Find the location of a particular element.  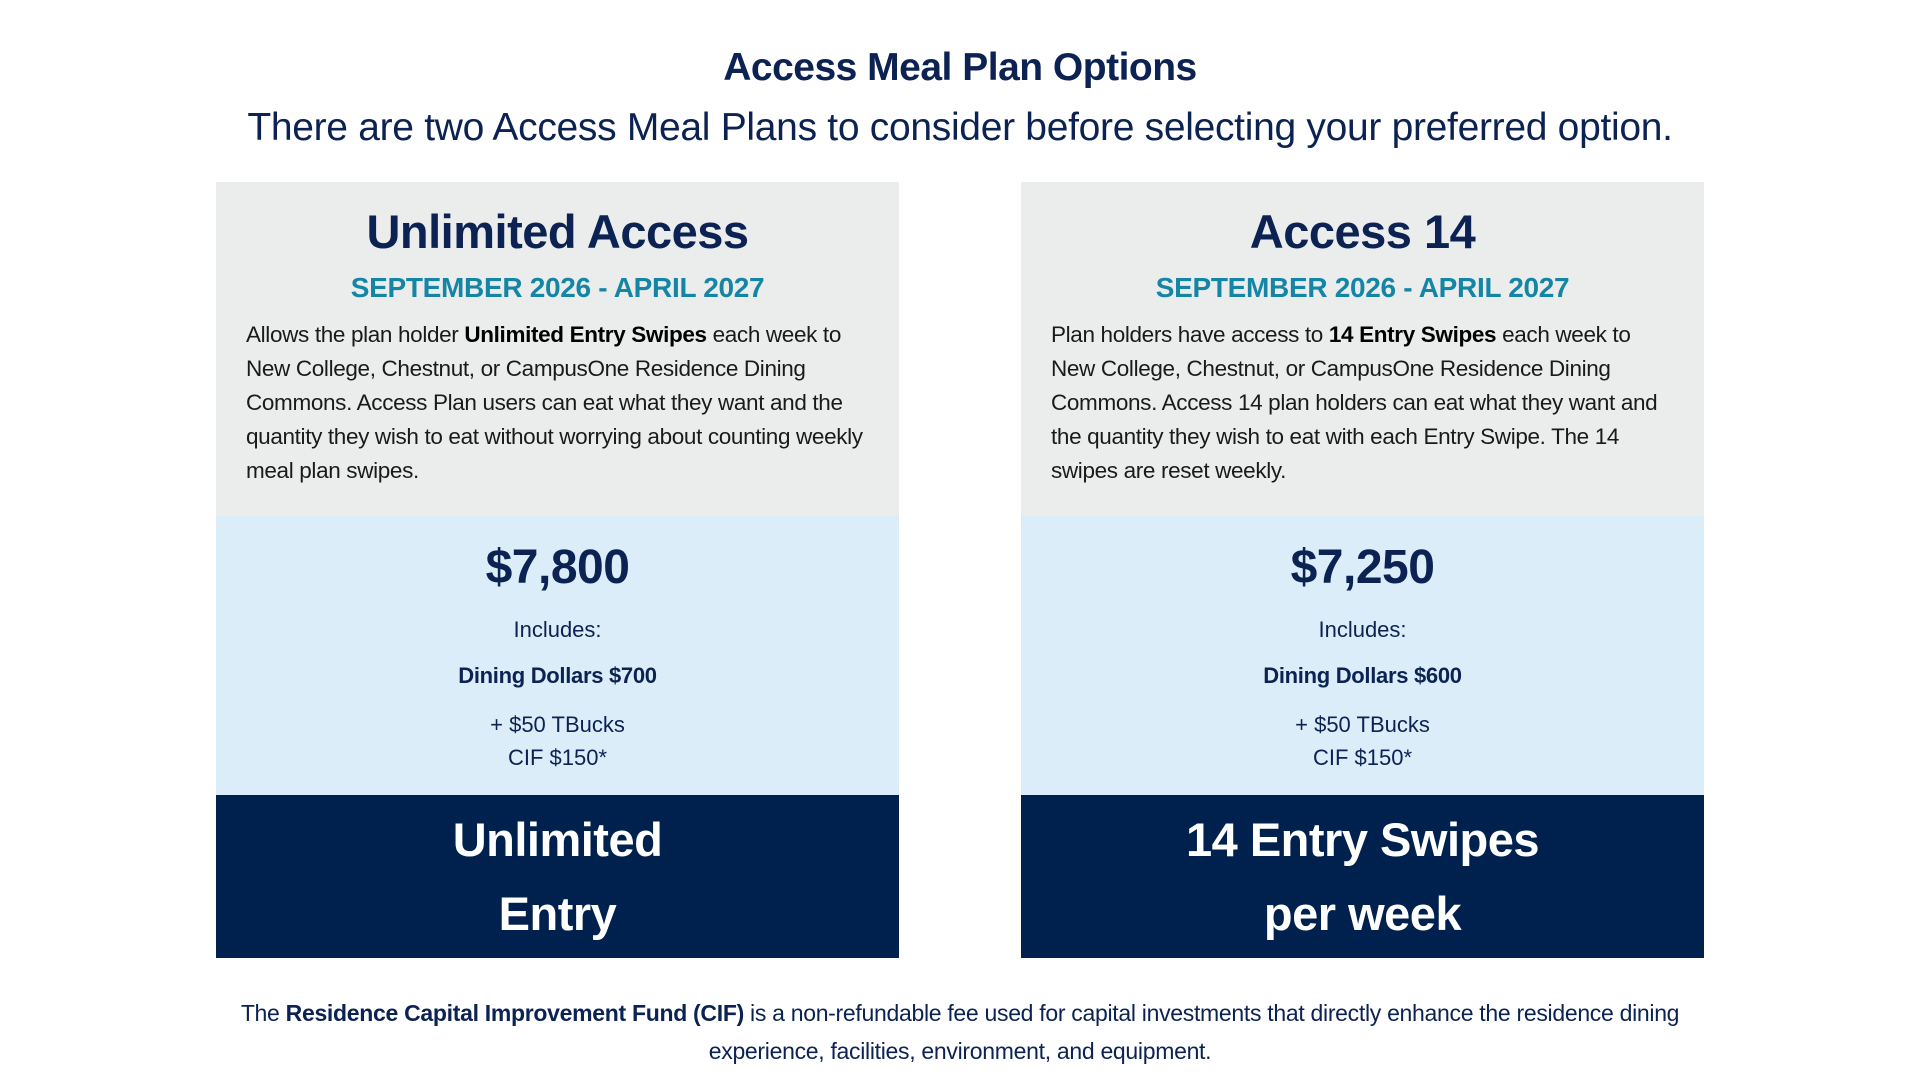

plan-name: Access 14 is located at coordinates (1362, 231).